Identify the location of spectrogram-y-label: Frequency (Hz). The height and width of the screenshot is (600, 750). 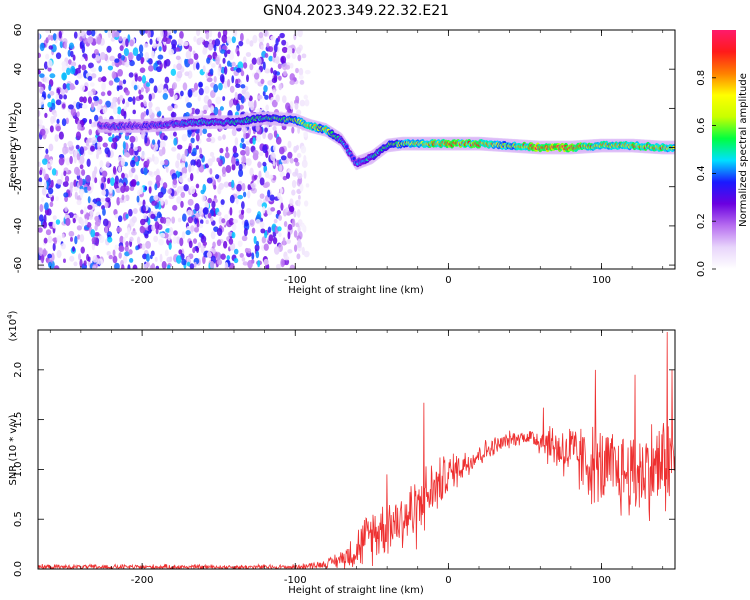
(13, 150).